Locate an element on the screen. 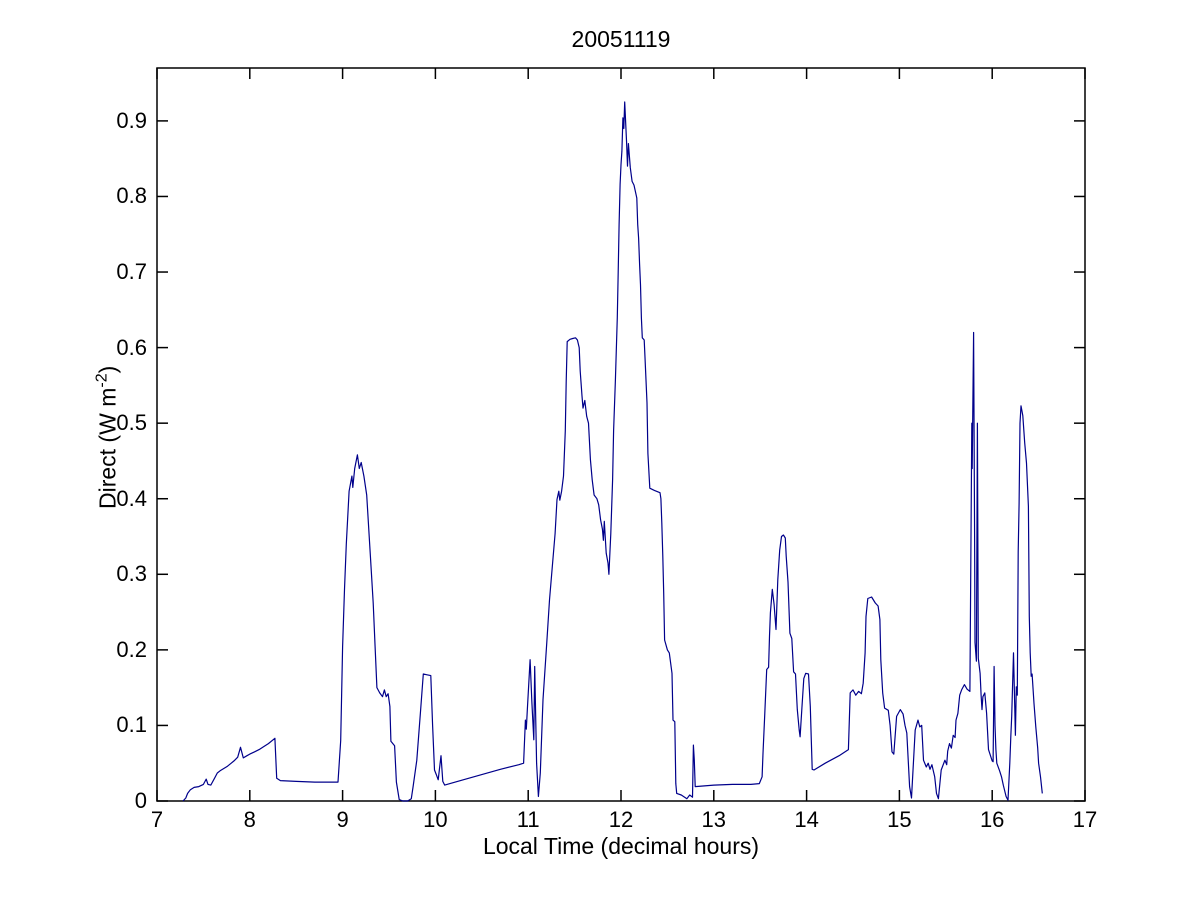 This screenshot has height=900, width=1200. y-tick-label: 0.2 is located at coordinates (131, 649).